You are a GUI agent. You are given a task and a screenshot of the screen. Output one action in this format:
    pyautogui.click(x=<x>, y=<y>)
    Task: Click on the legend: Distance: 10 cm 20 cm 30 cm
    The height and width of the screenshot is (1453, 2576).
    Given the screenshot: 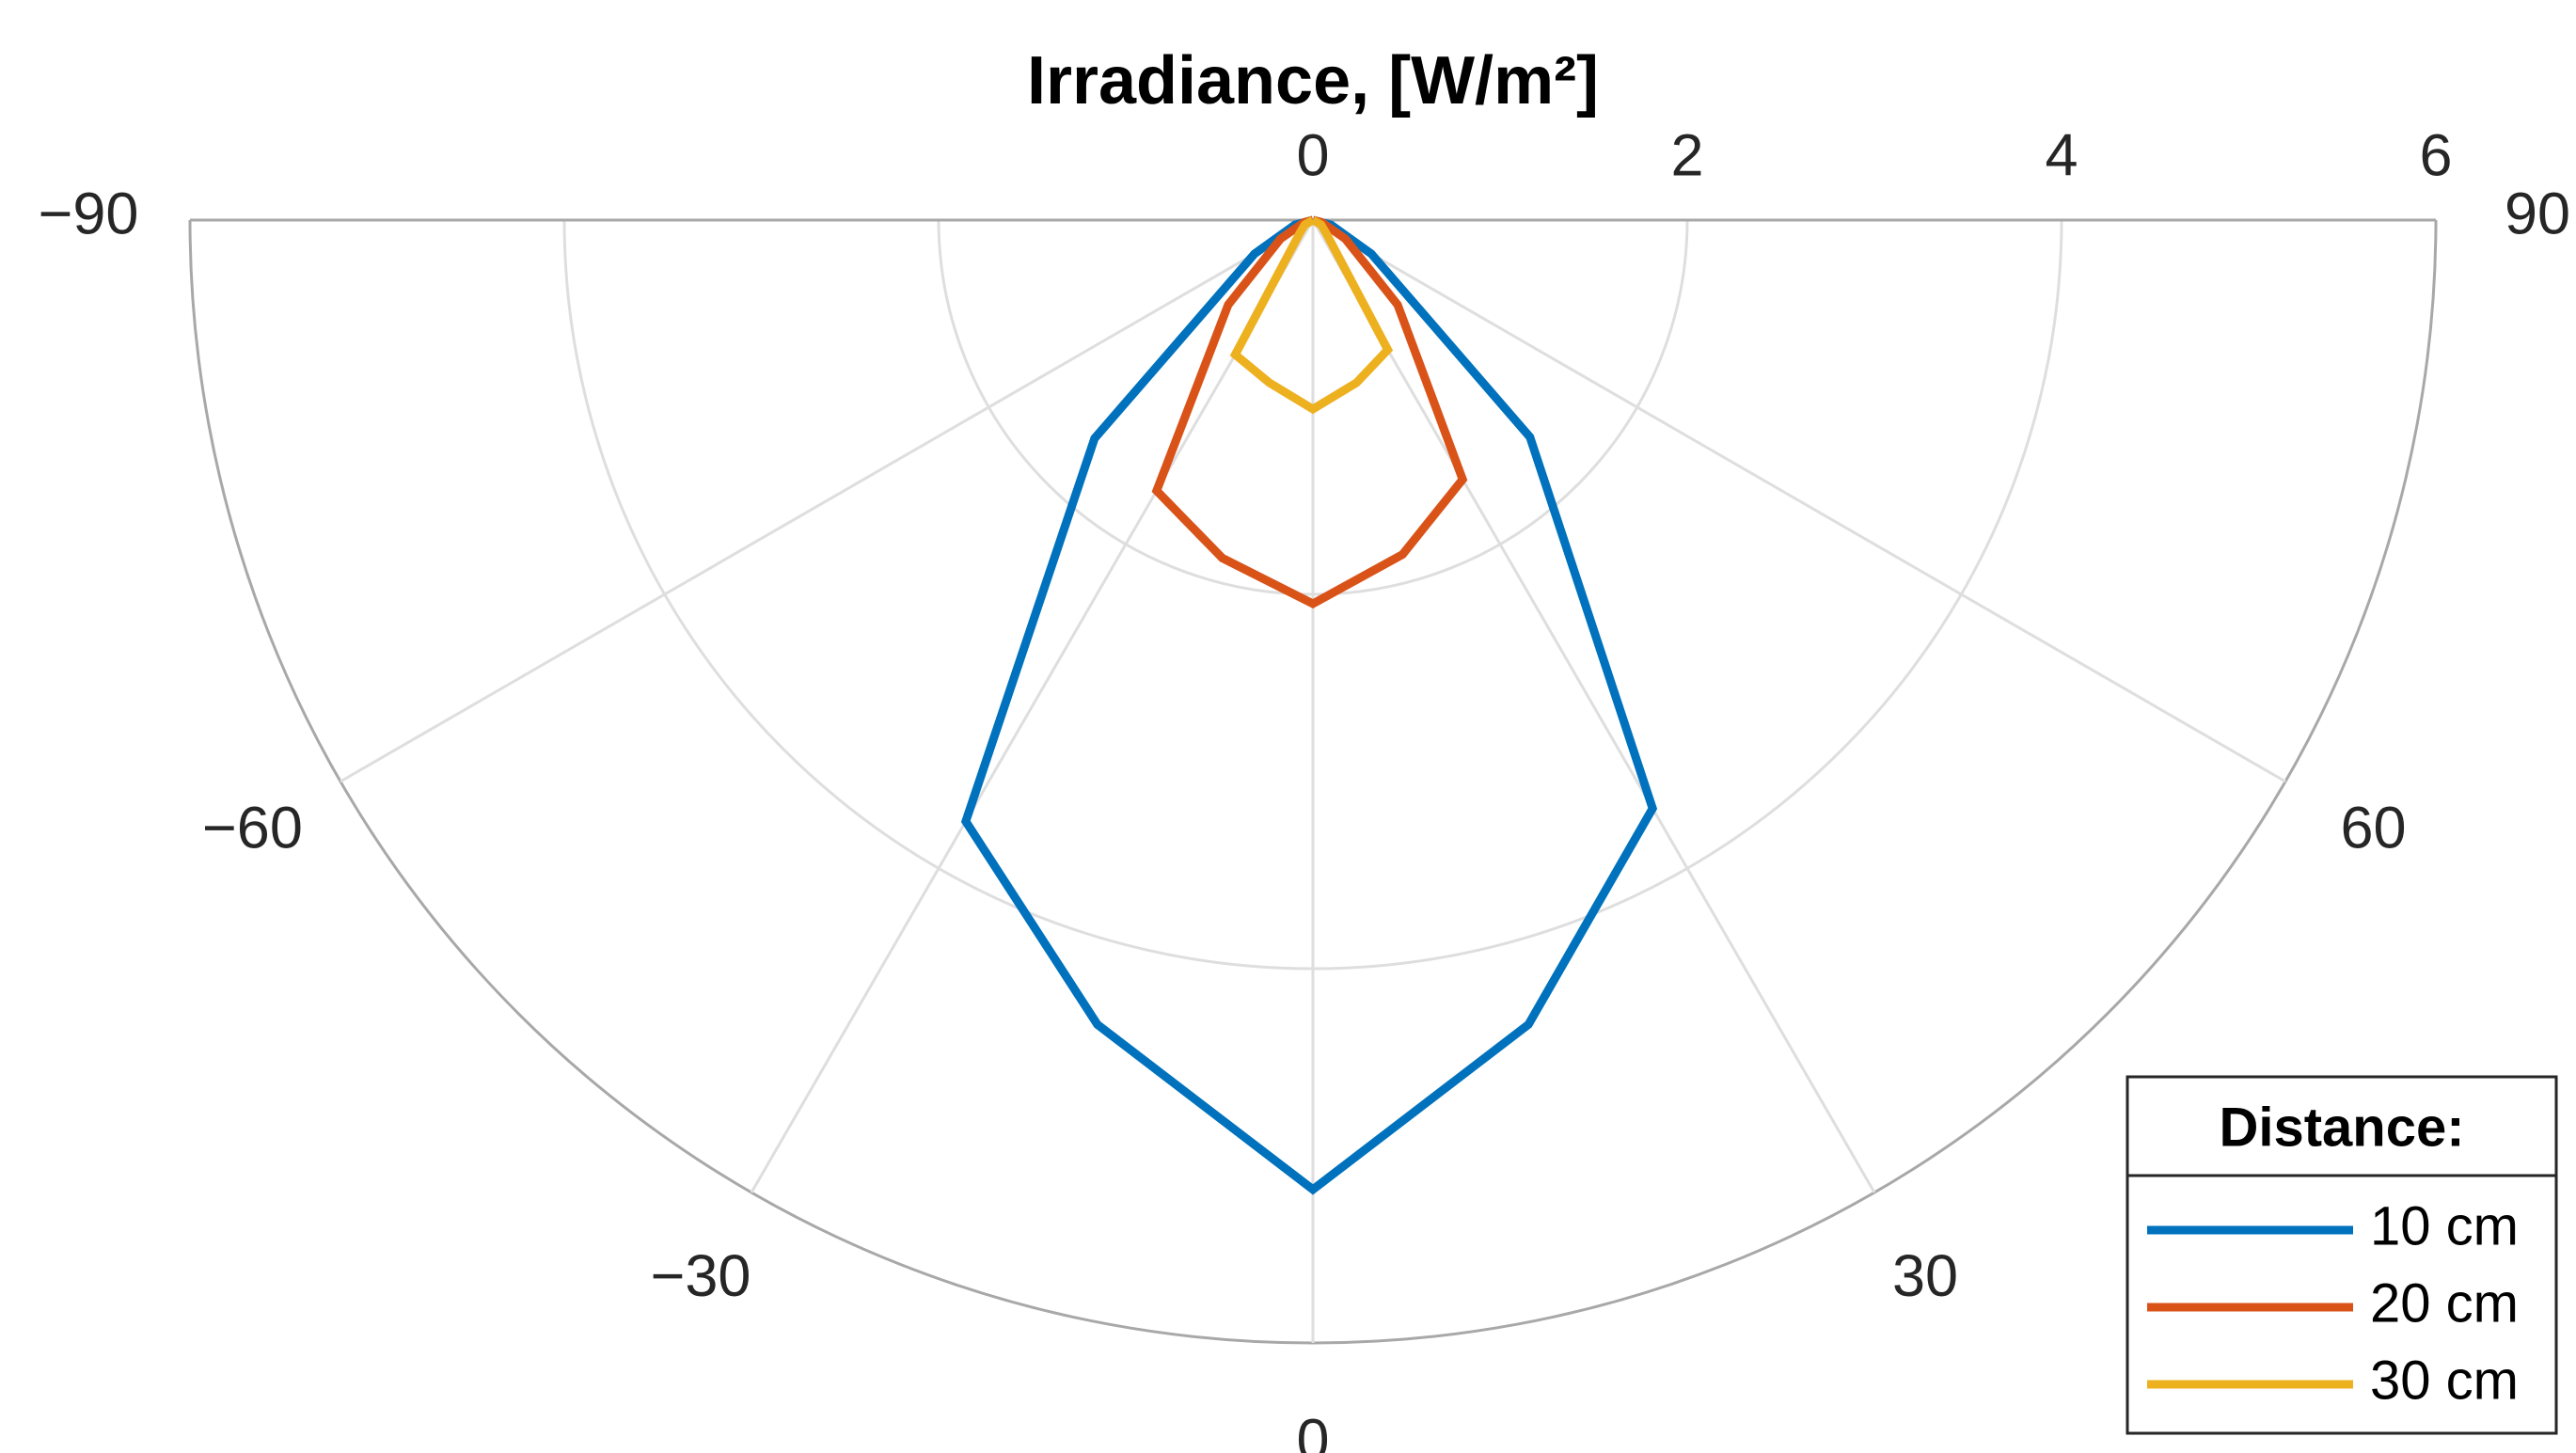 What is the action you would take?
    pyautogui.click(x=2342, y=1255)
    